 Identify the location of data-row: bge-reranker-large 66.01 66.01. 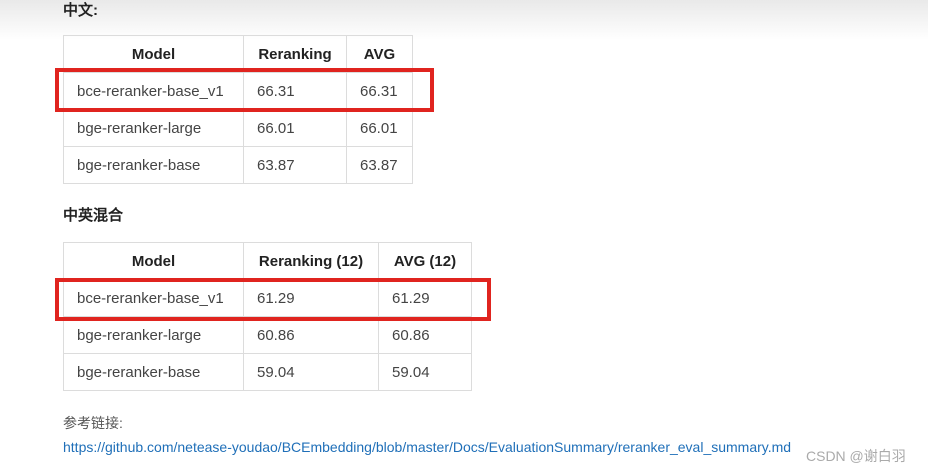
(238, 128).